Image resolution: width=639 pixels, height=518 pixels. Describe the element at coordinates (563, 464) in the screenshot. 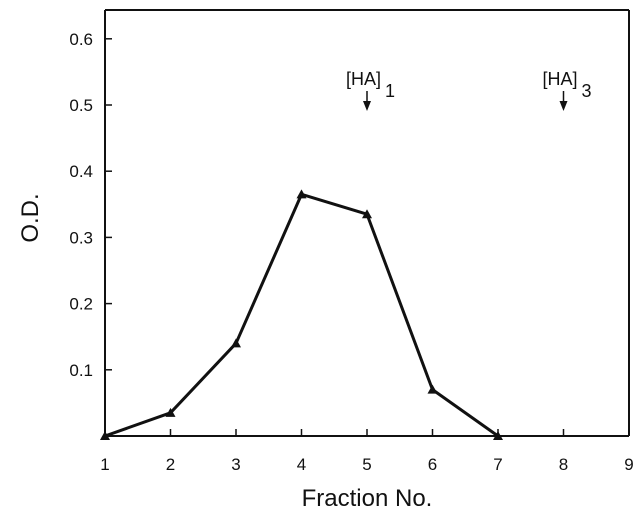

I see `x-tick-label: 8` at that location.